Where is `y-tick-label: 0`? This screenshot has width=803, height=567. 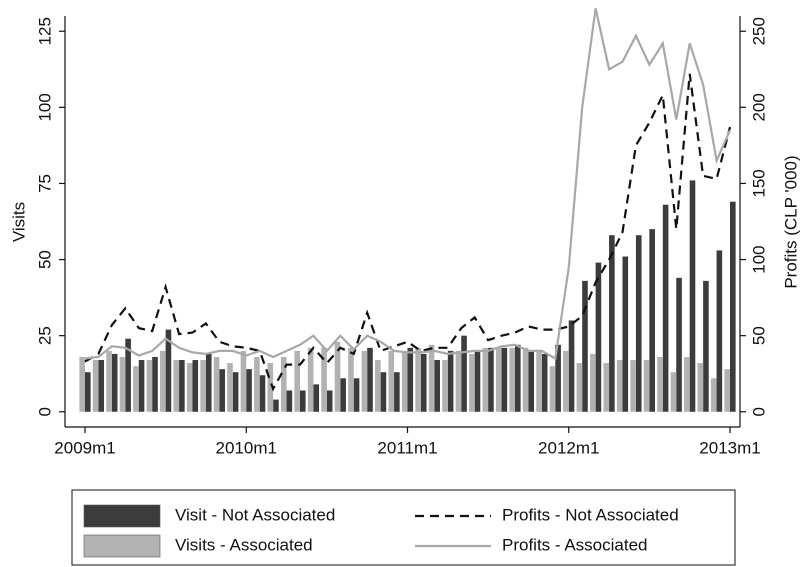
y-tick-label: 0 is located at coordinates (44, 411).